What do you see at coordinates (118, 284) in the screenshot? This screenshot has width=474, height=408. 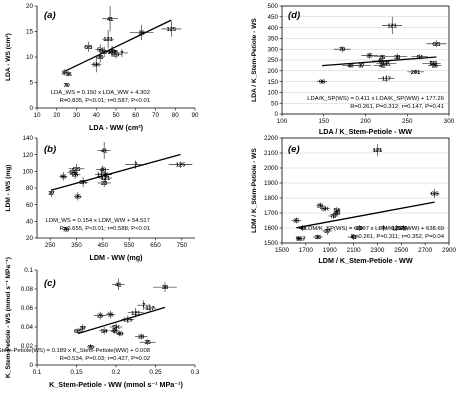 I see `data-point: 41` at bounding box center [118, 284].